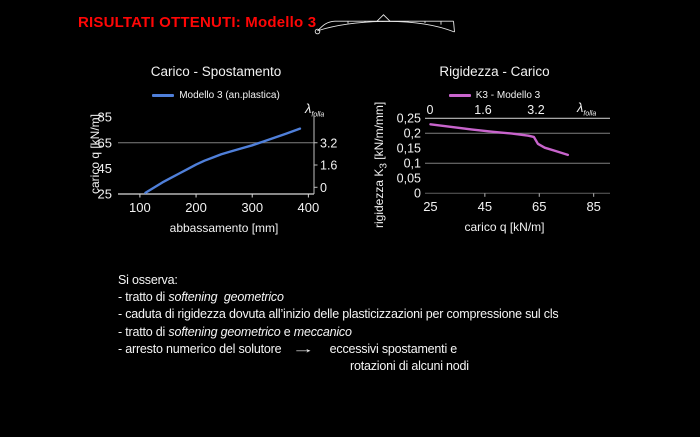 Image resolution: width=700 pixels, height=437 pixels. Describe the element at coordinates (196, 207) in the screenshot. I see `tick-label: 200` at that location.